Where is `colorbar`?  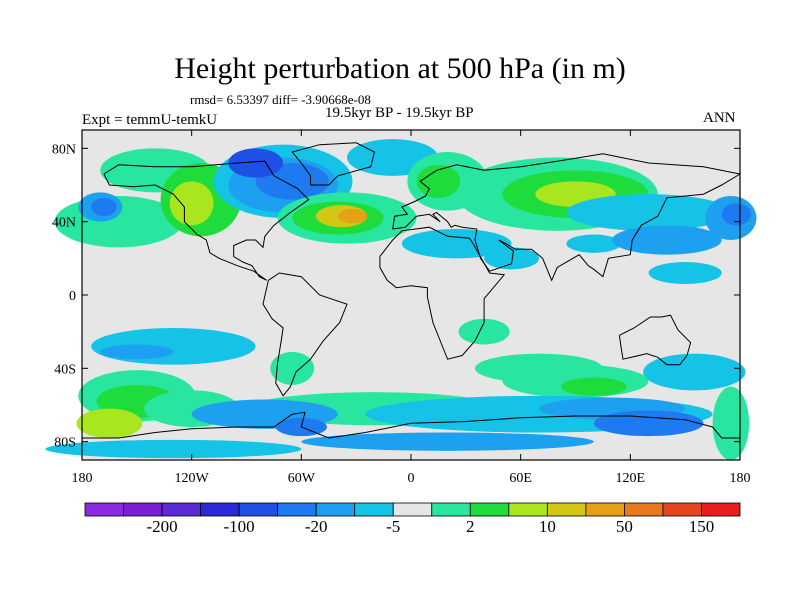
colorbar is located at coordinates (412, 509).